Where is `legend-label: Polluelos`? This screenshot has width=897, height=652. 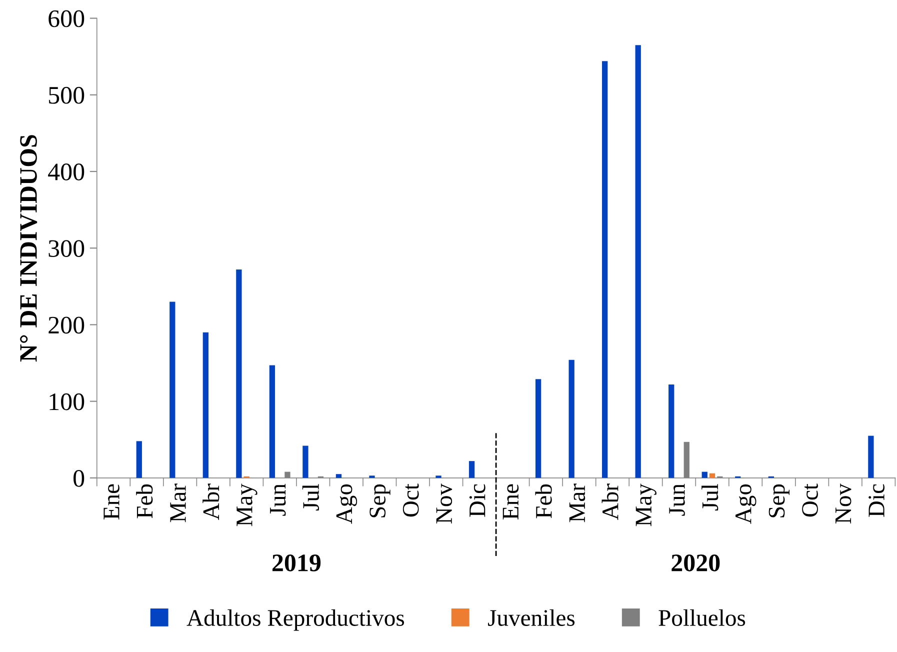 legend-label: Polluelos is located at coordinates (702, 617).